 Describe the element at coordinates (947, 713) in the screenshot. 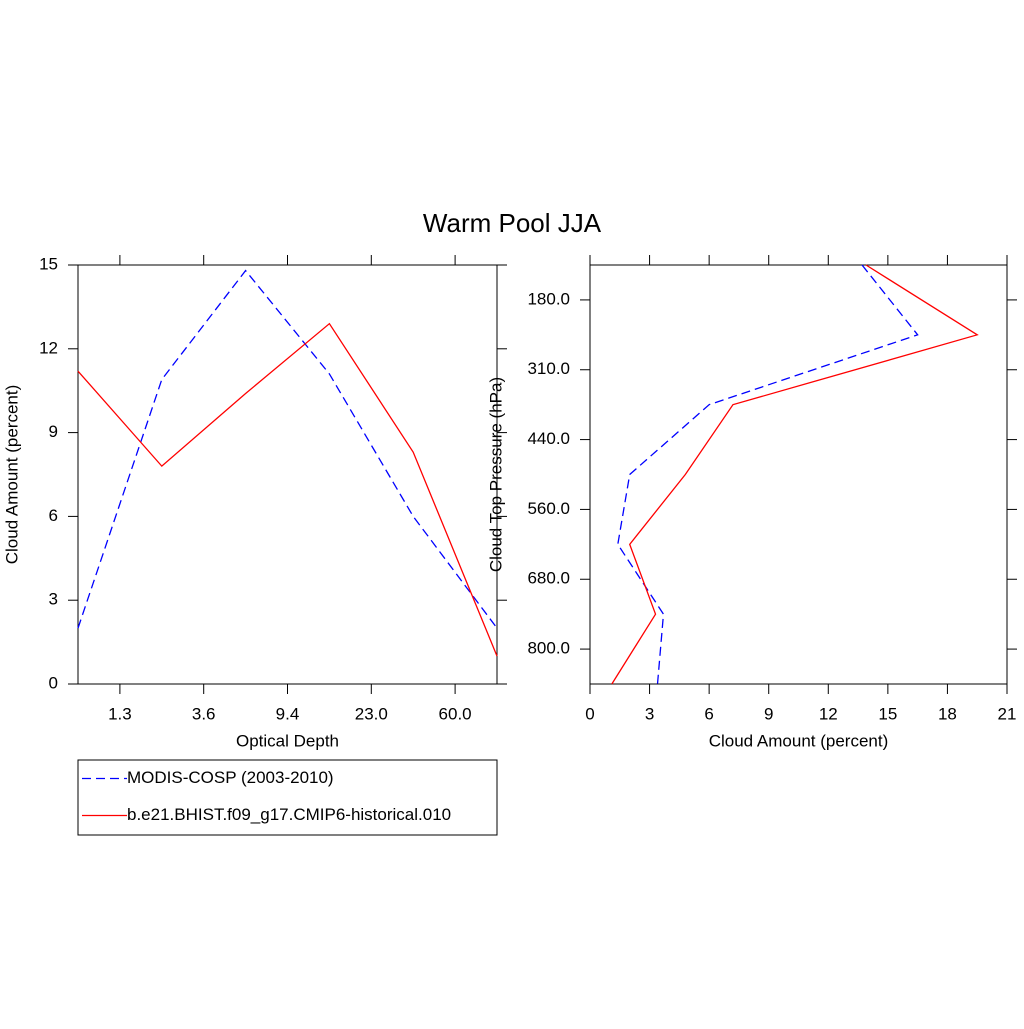

I see `x-tick-label: 18` at that location.